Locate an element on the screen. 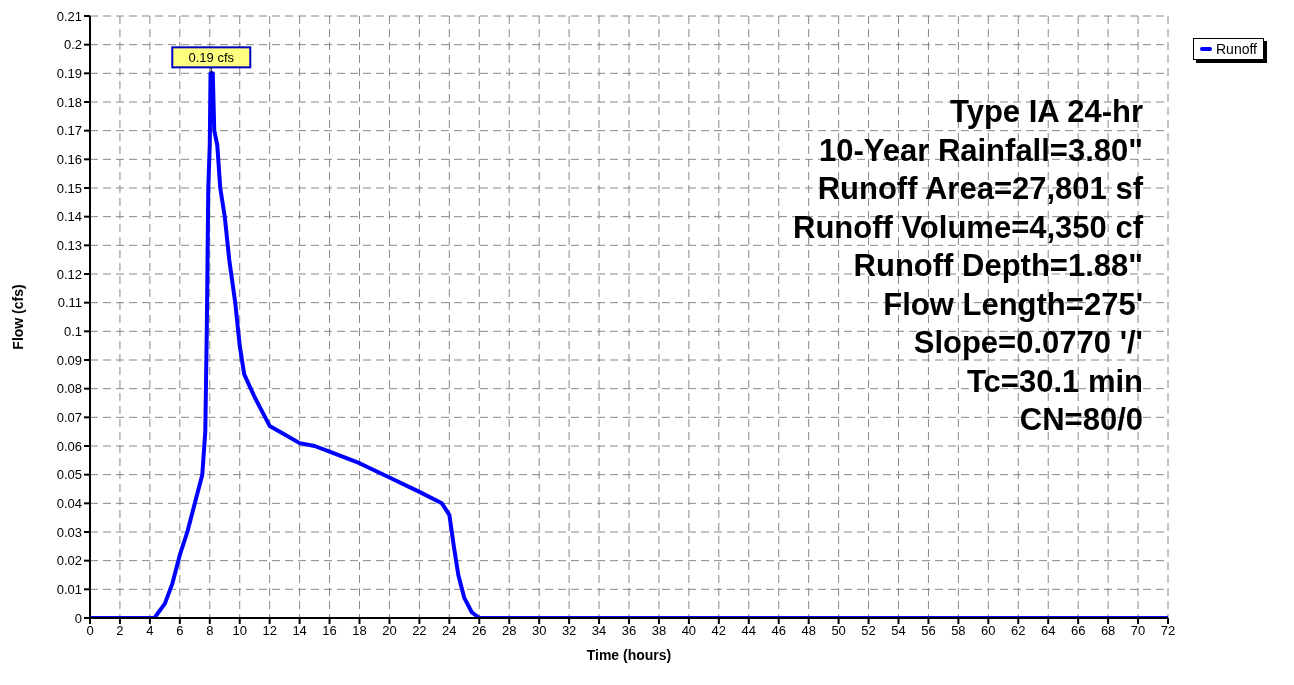  x-tick-label: 68 is located at coordinates (1108, 631).